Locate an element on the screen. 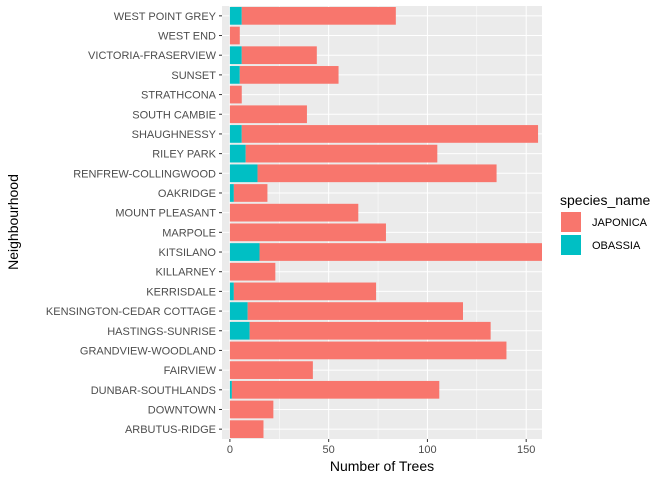 This screenshot has height=480, width=672. y-tick-label: ARBUTUS-RIDGE is located at coordinates (170, 430).